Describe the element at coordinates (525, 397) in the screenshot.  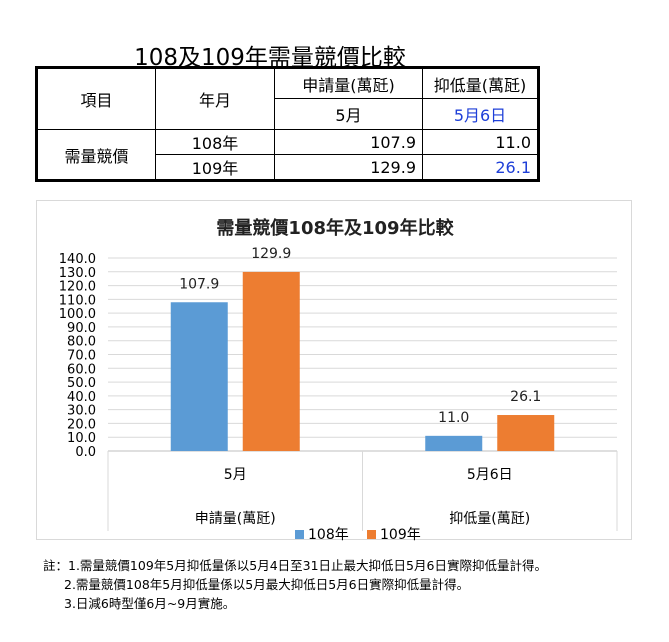
I see `data-label: 26.1` at that location.